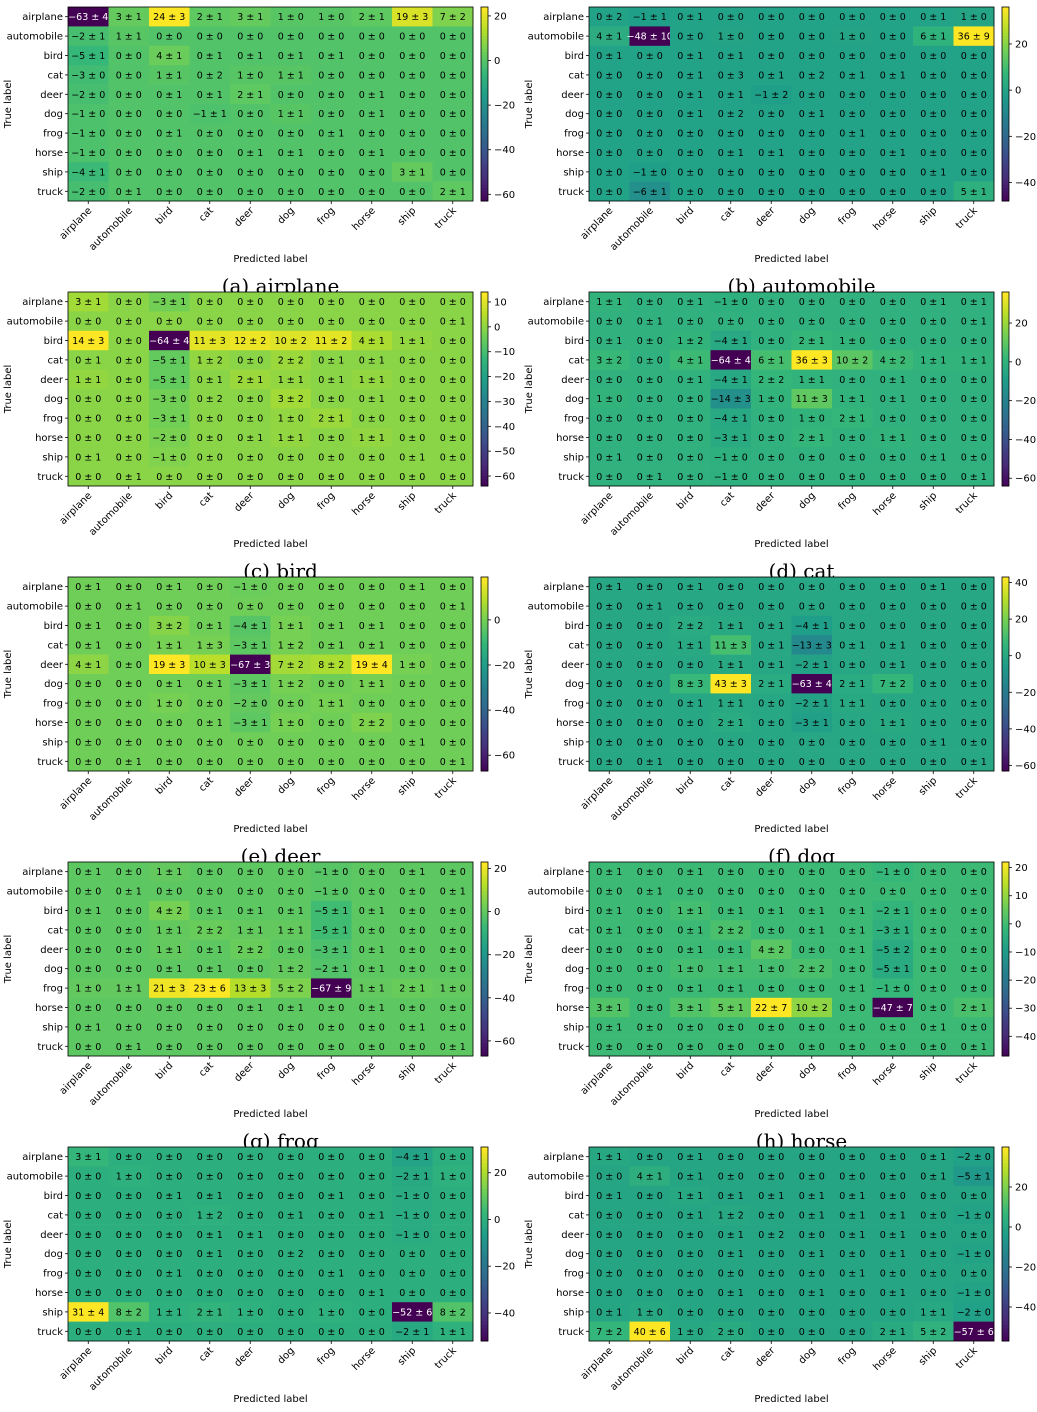  What do you see at coordinates (88, 153) in the screenshot?
I see `cell-value-label: −1 ± 0` at bounding box center [88, 153].